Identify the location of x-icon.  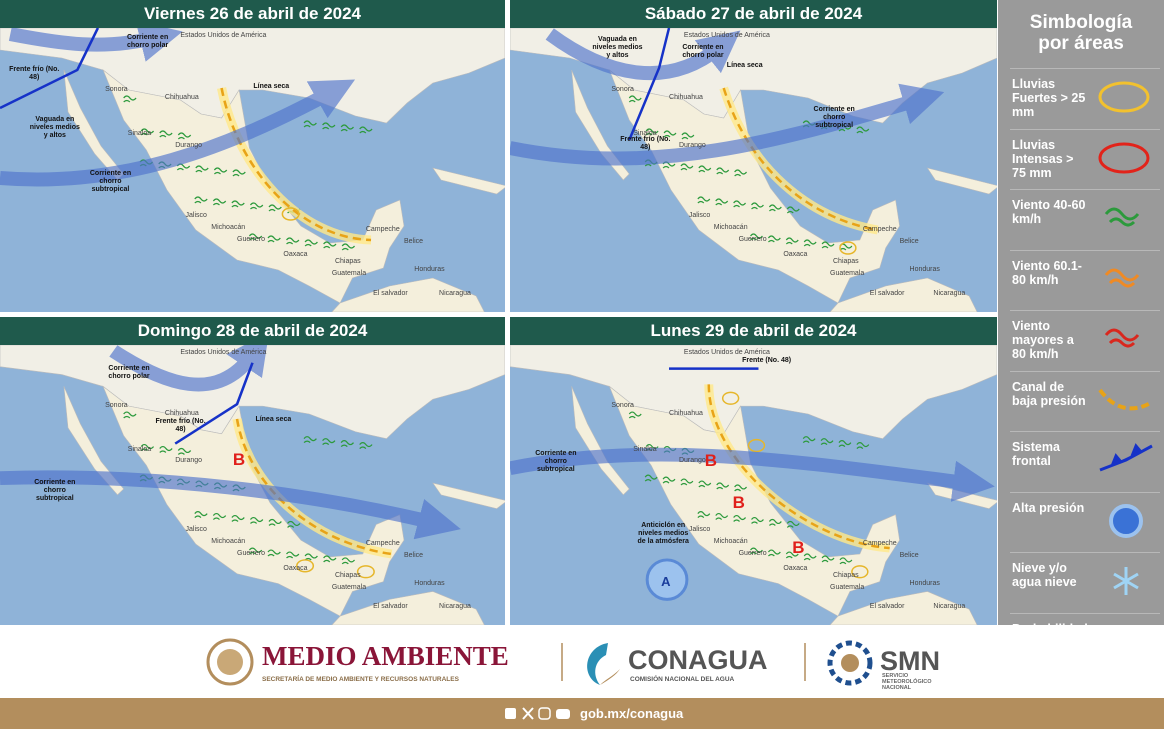
(528, 713).